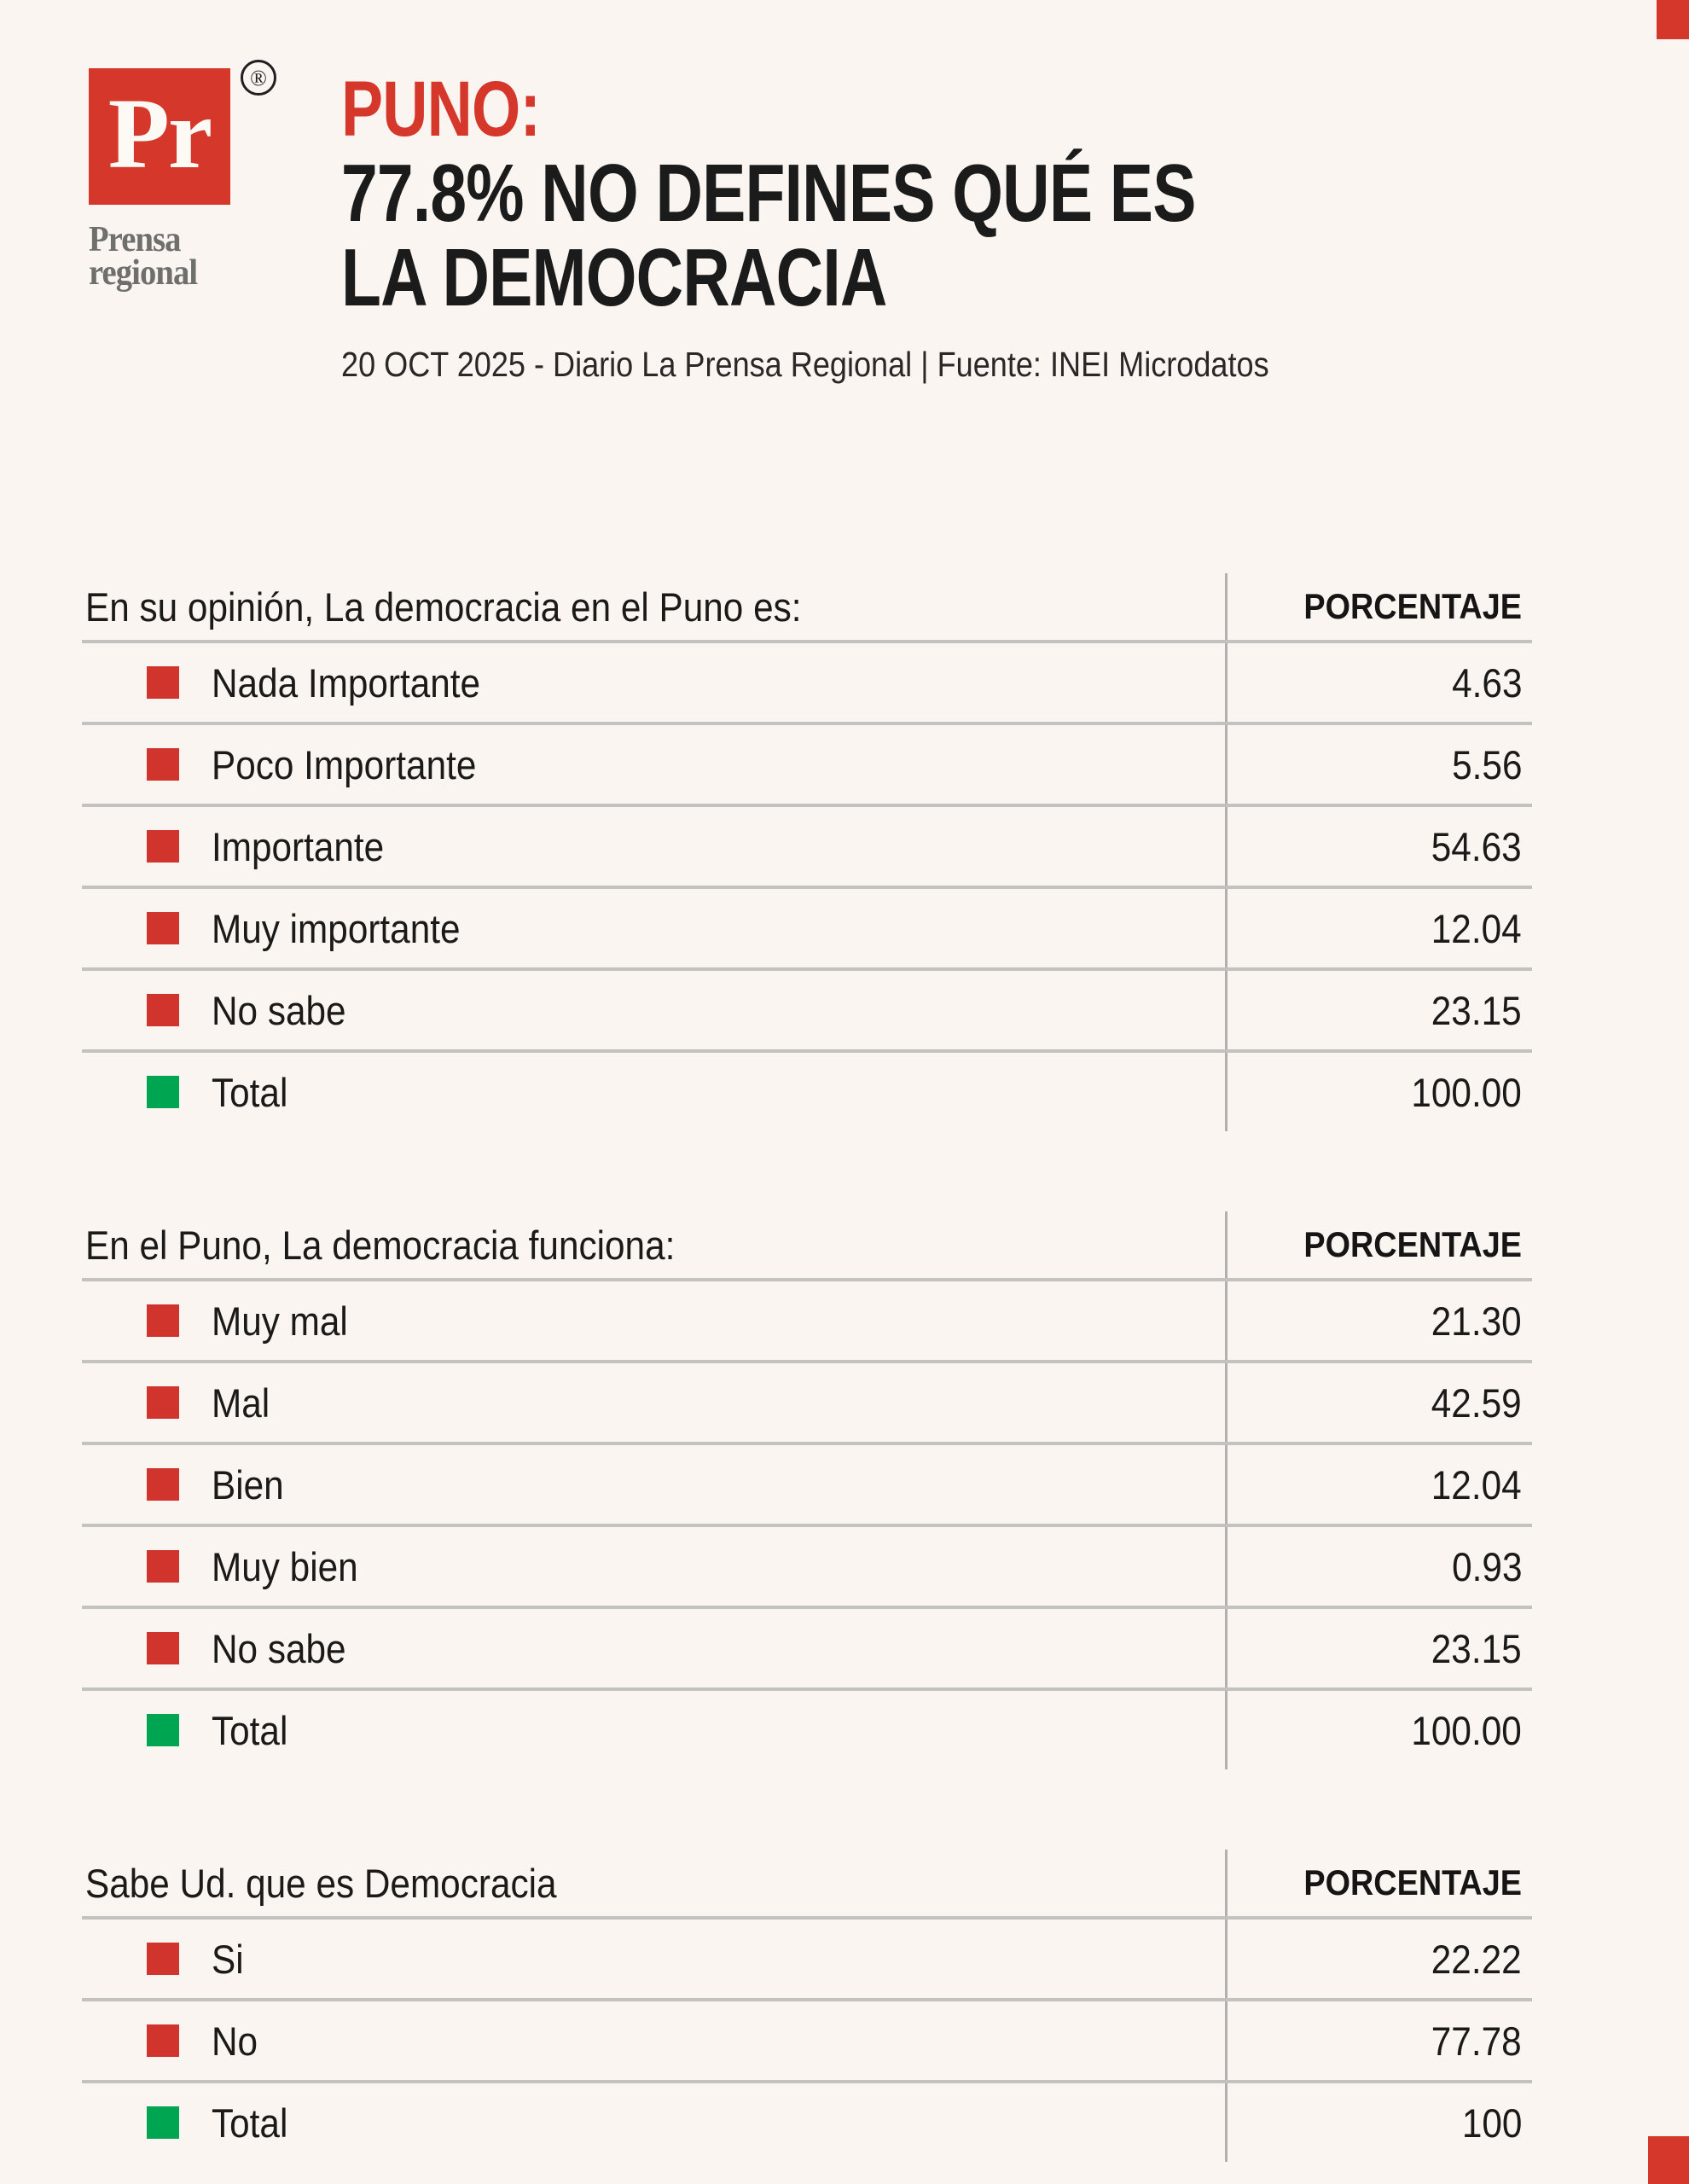 Image resolution: width=1689 pixels, height=2184 pixels. I want to click on registered-trademark-icon: ®, so click(258, 78).